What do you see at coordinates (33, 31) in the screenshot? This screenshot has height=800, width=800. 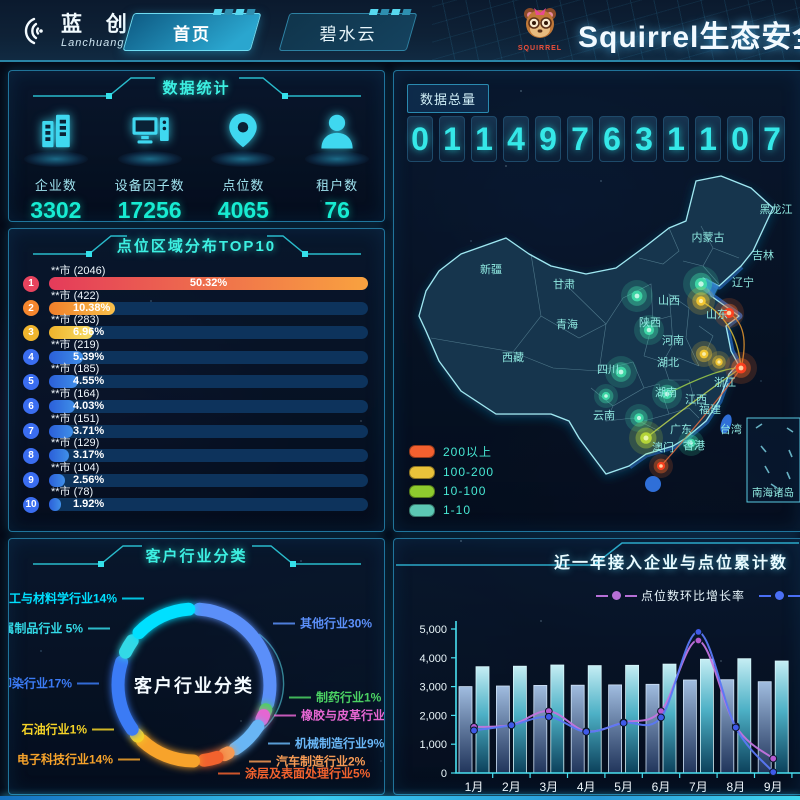 I see `logo-icon` at bounding box center [33, 31].